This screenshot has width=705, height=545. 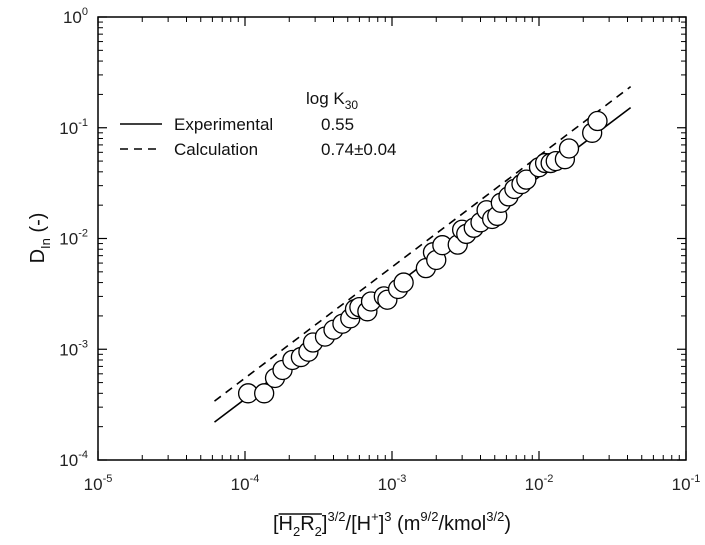 What do you see at coordinates (332, 100) in the screenshot?
I see `legend-header: log K30` at bounding box center [332, 100].